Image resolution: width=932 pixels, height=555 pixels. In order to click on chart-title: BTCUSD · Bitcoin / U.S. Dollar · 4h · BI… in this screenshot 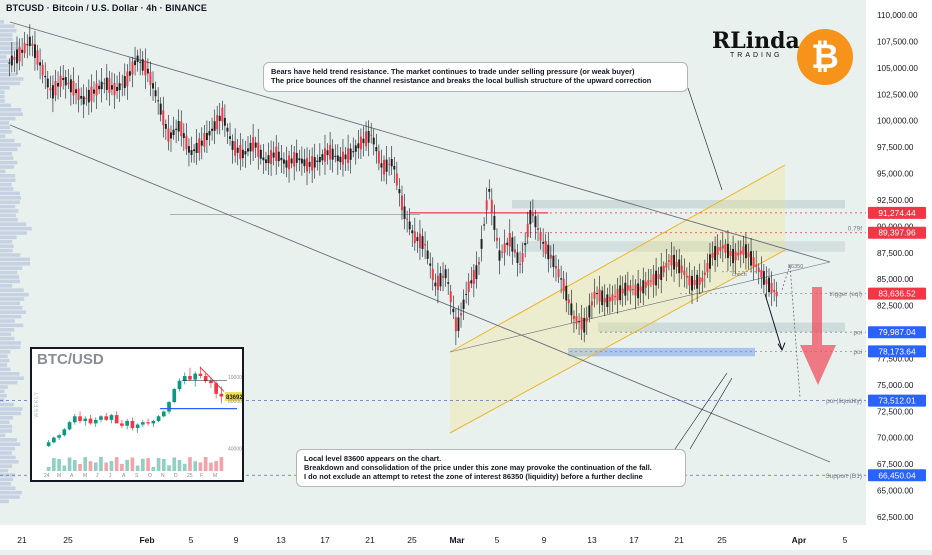, I will do `click(107, 8)`.